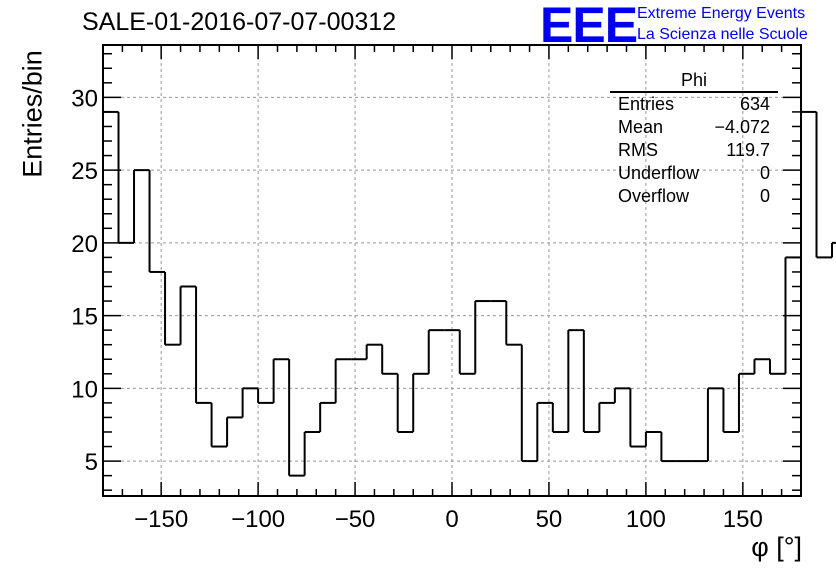  I want to click on chart-title: SALE-01-2016-07-07-00312, so click(239, 22).